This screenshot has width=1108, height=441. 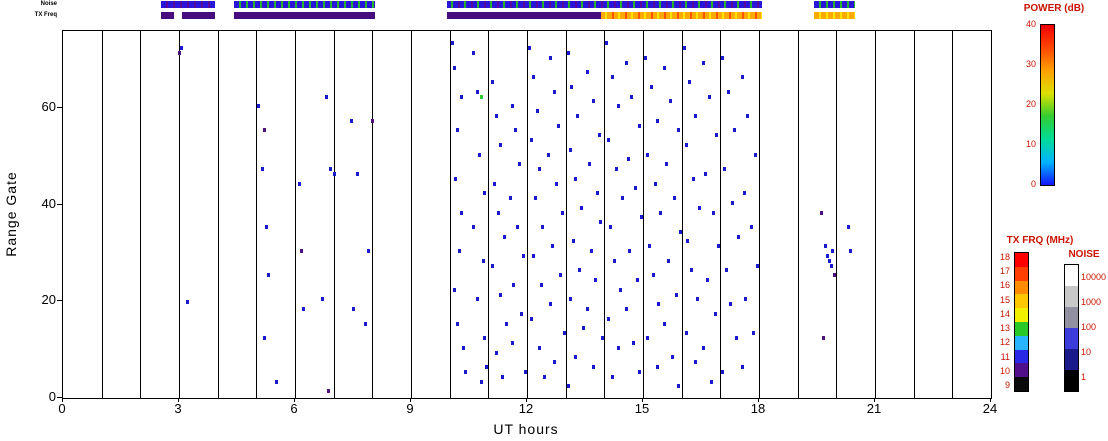 I want to click on power-colorbar, so click(x=1047, y=105).